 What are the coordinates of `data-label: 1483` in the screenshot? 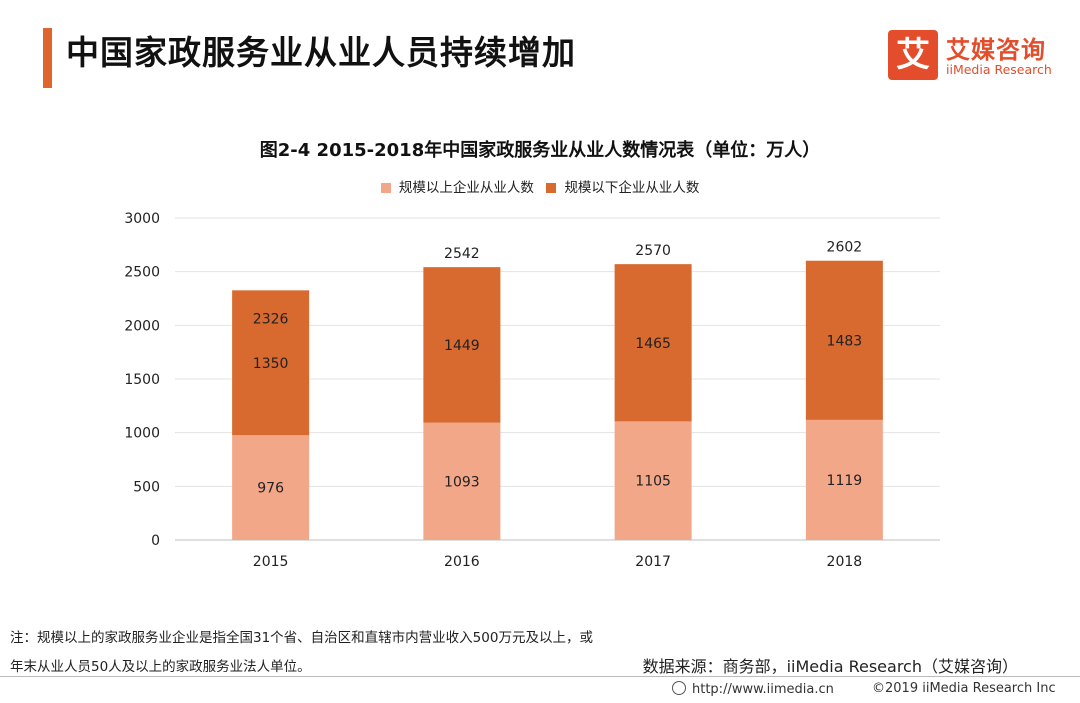 It's located at (845, 341).